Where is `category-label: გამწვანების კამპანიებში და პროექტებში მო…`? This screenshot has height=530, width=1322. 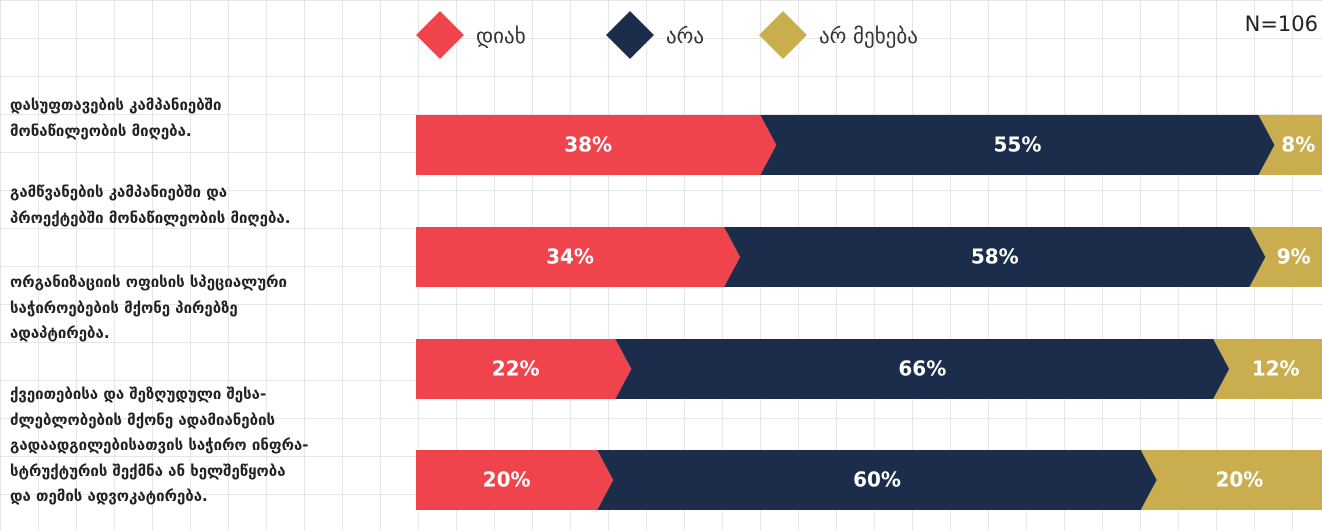 category-label: გამწვანების კამპანიებში და პროექტებში მო… is located at coordinates (150, 205).